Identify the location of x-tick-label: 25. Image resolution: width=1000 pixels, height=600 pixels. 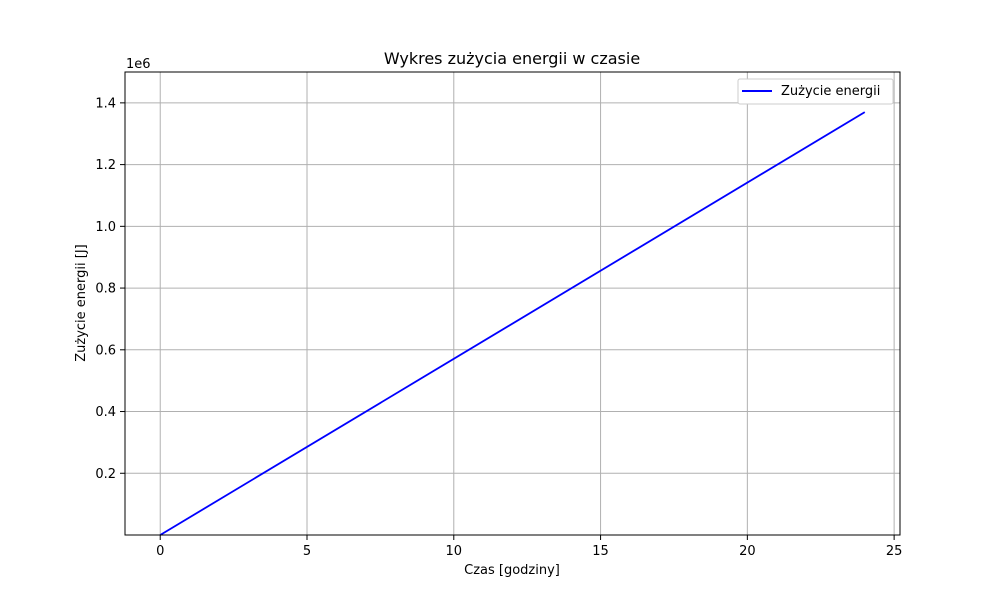
(894, 551).